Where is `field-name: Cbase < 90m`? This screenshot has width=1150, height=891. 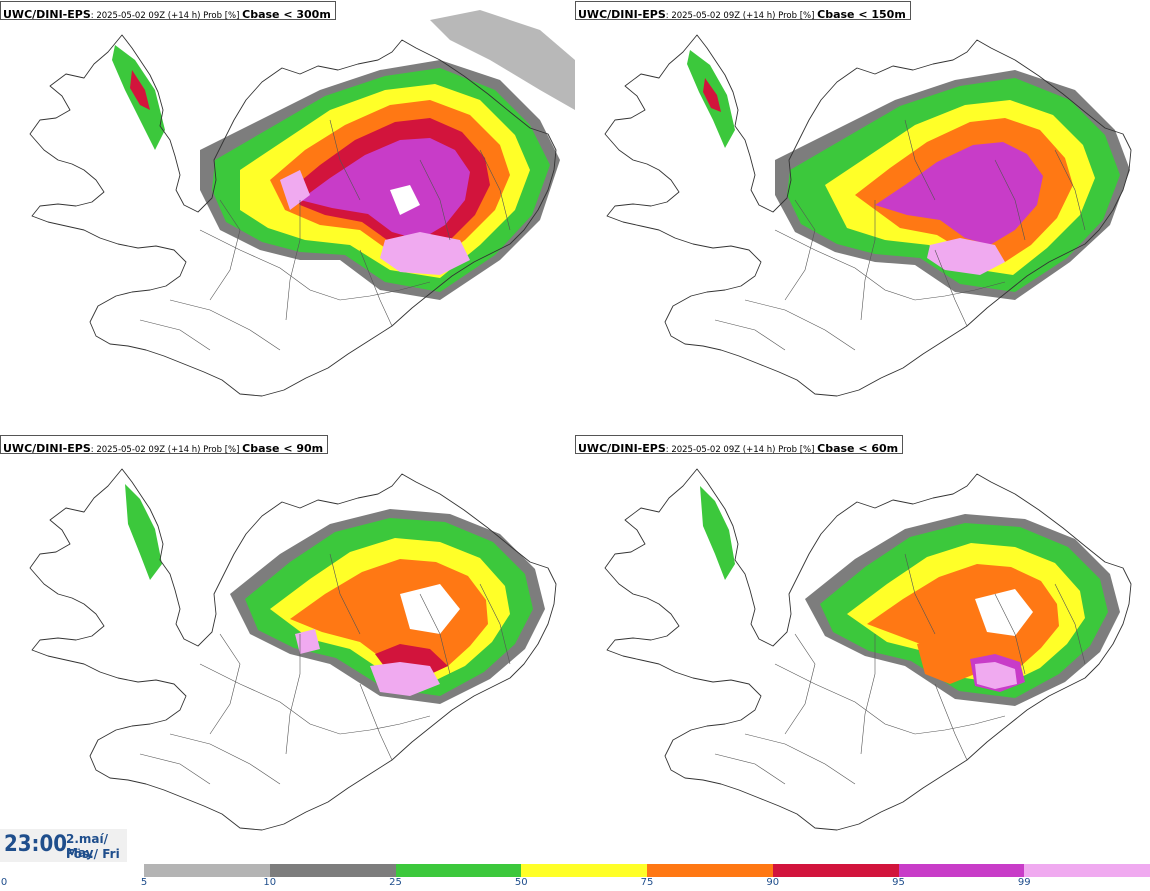
field-name: Cbase < 90m is located at coordinates (283, 448).